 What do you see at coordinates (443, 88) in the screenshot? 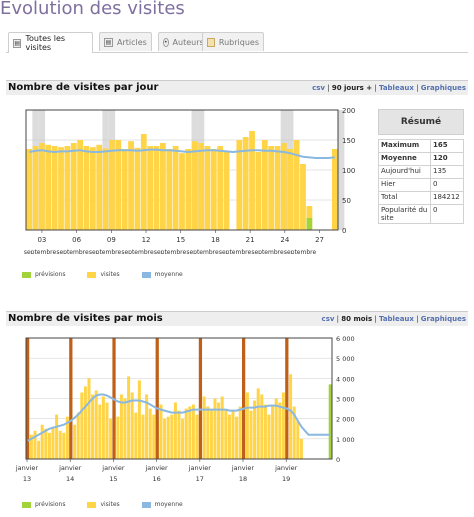
I see `daily-graphics-link: Graphiques` at bounding box center [443, 88].